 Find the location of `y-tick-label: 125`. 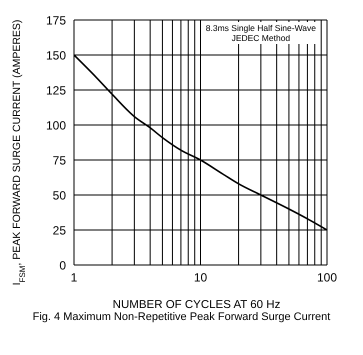

y-tick-label: 125 is located at coordinates (56, 90).